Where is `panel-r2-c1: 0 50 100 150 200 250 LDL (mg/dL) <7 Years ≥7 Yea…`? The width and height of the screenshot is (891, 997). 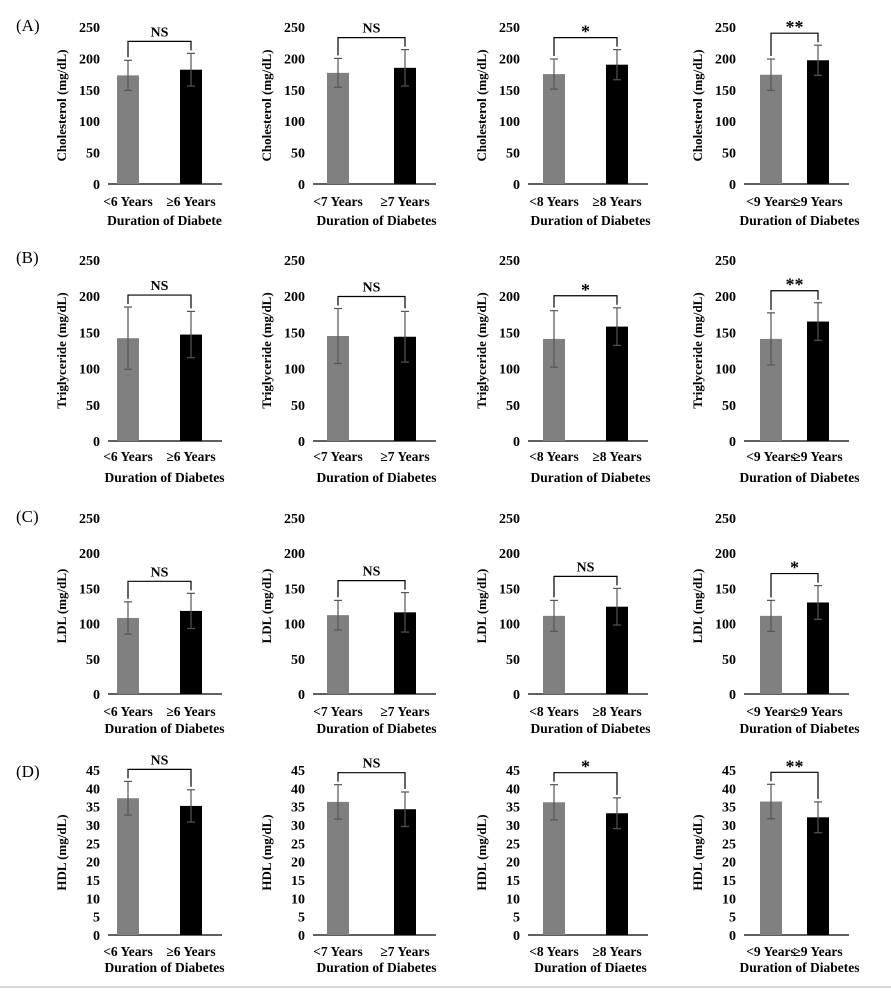
panel-r2-c1: 0 50 100 150 200 250 LDL (mg/dL) <7 Years ≥7 Yea… is located at coordinates (348, 624).